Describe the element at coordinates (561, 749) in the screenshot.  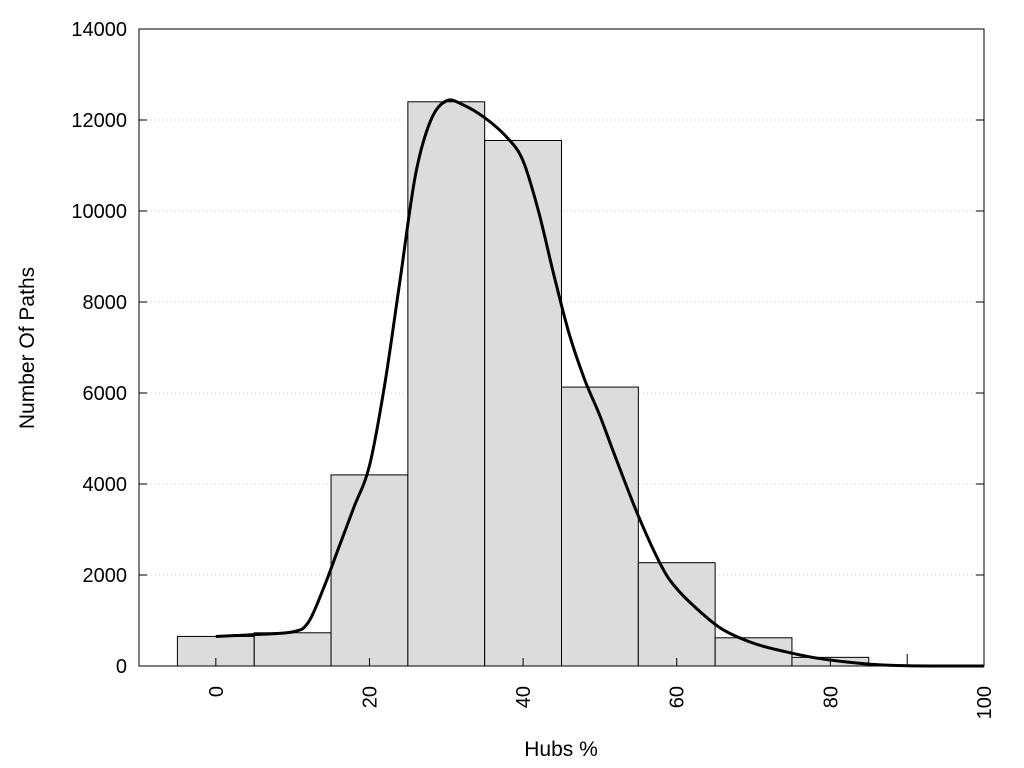
I see `x-axis-label: Hubs %` at that location.